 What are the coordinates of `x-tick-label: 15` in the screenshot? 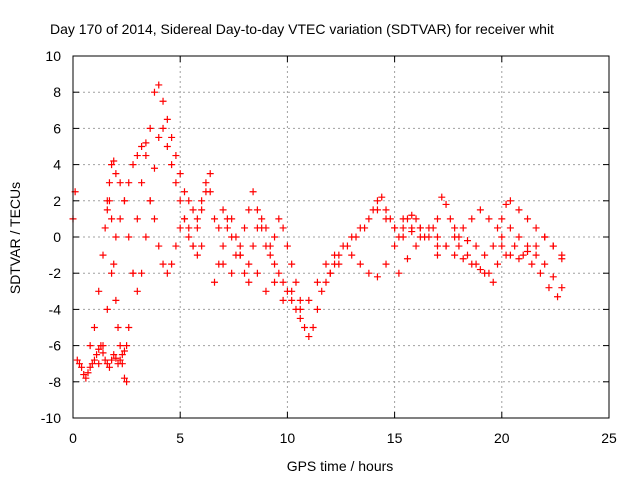 It's located at (395, 438).